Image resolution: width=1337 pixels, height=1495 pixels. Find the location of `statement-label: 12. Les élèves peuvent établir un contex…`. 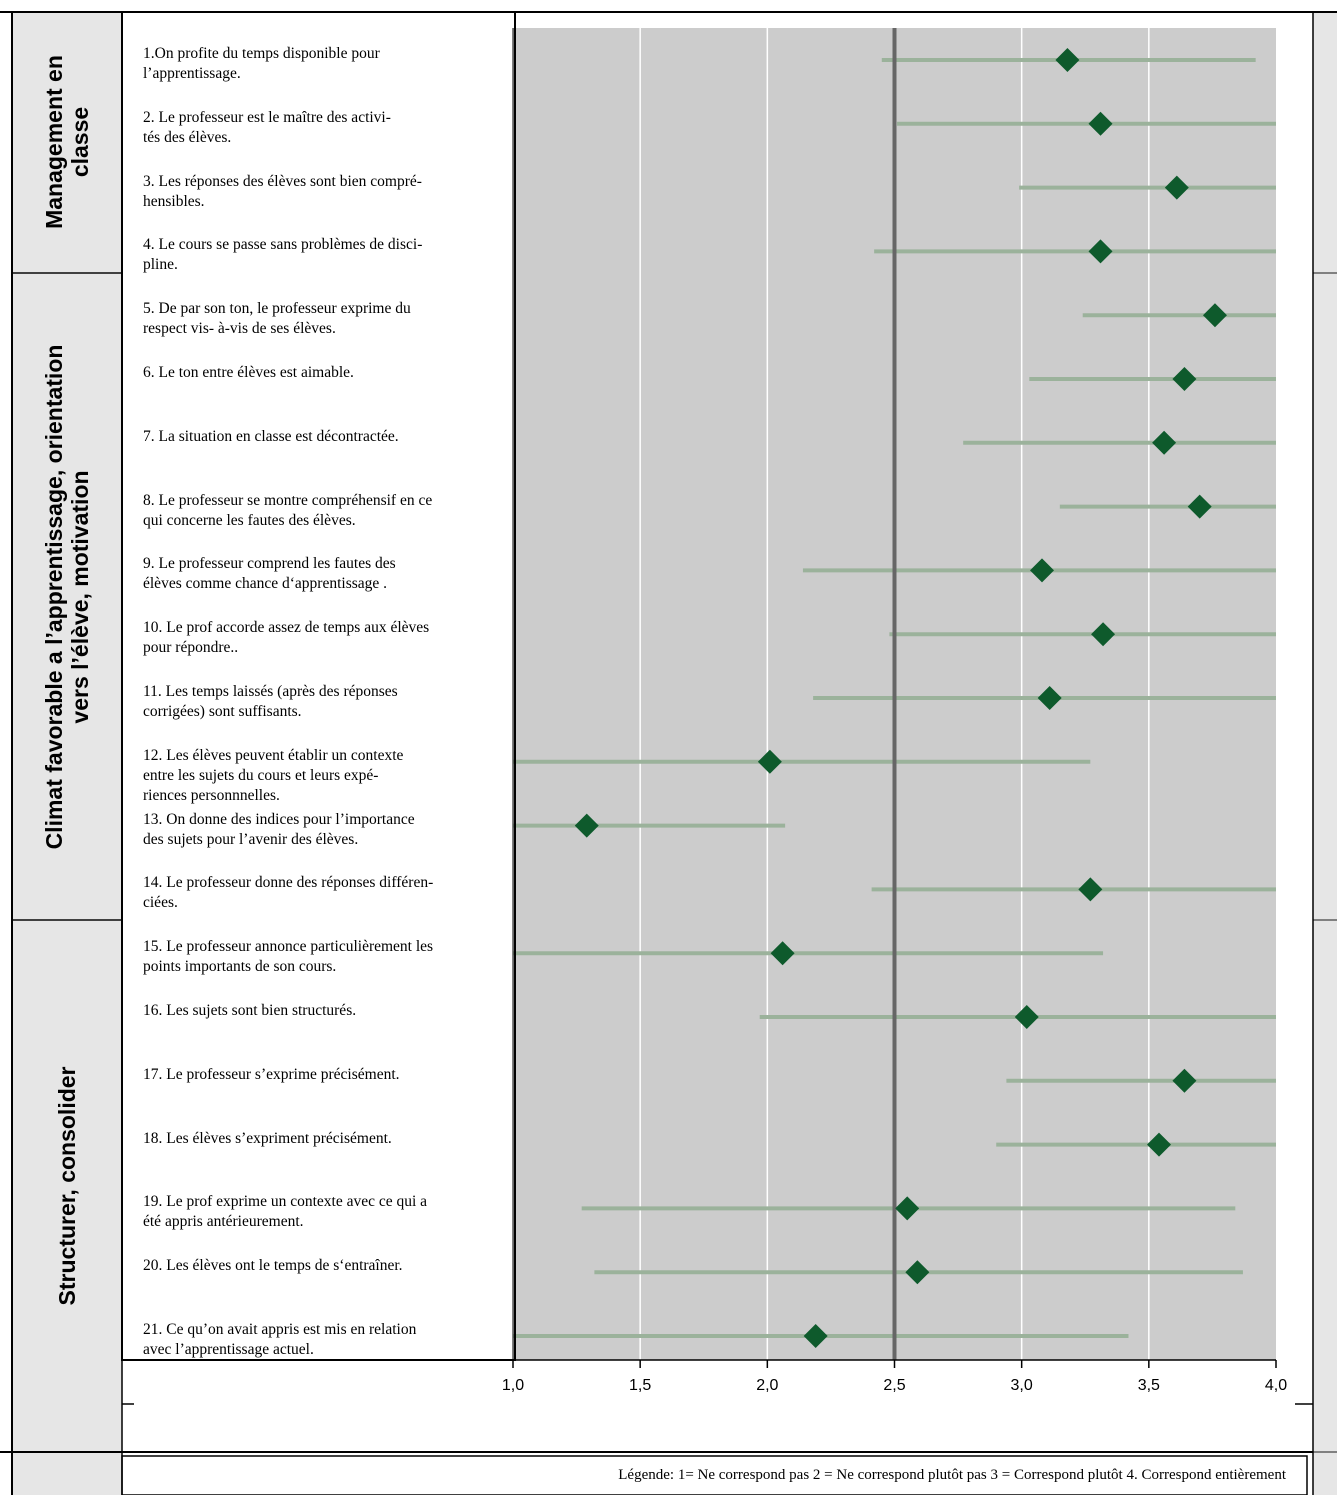

statement-label: 12. Les élèves peuvent établir un contex… is located at coordinates (273, 775).